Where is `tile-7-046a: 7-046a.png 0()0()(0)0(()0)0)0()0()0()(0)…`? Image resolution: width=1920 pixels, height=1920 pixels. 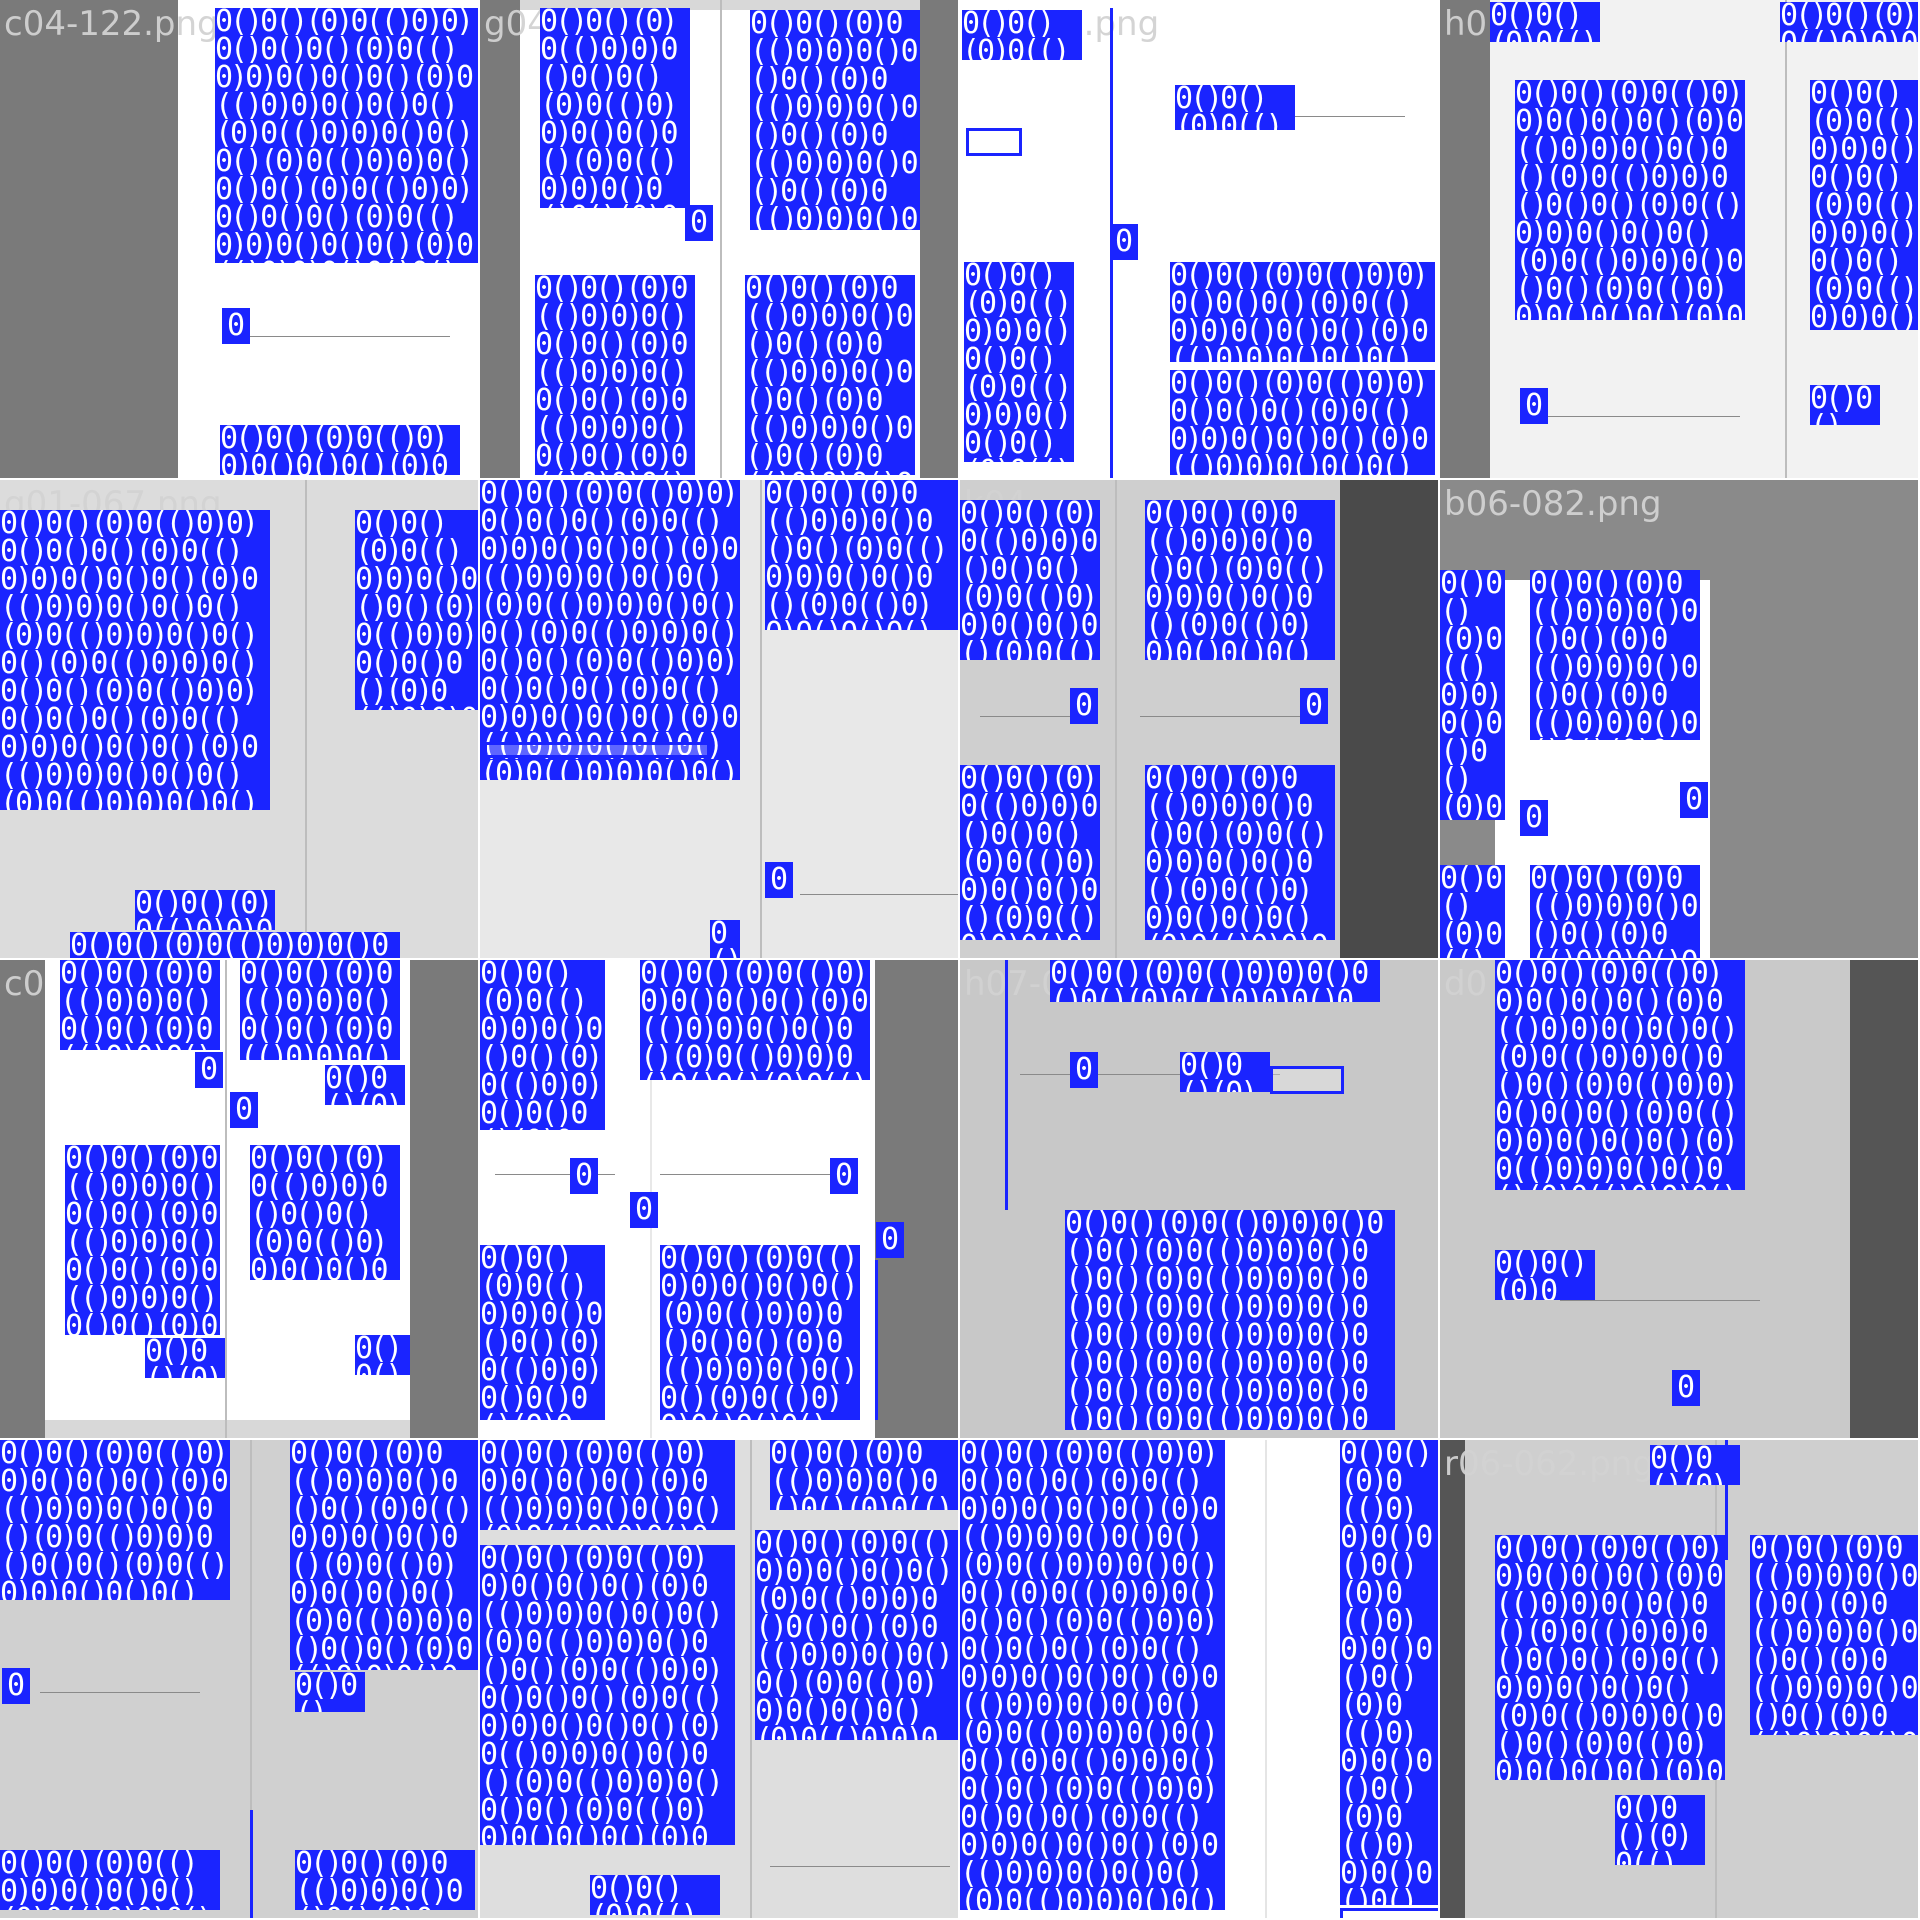
tile-7-046a: 7-046a.png 0()0()(0)0(()0)0)0()0()0()(0)… is located at coordinates (1200, 240).